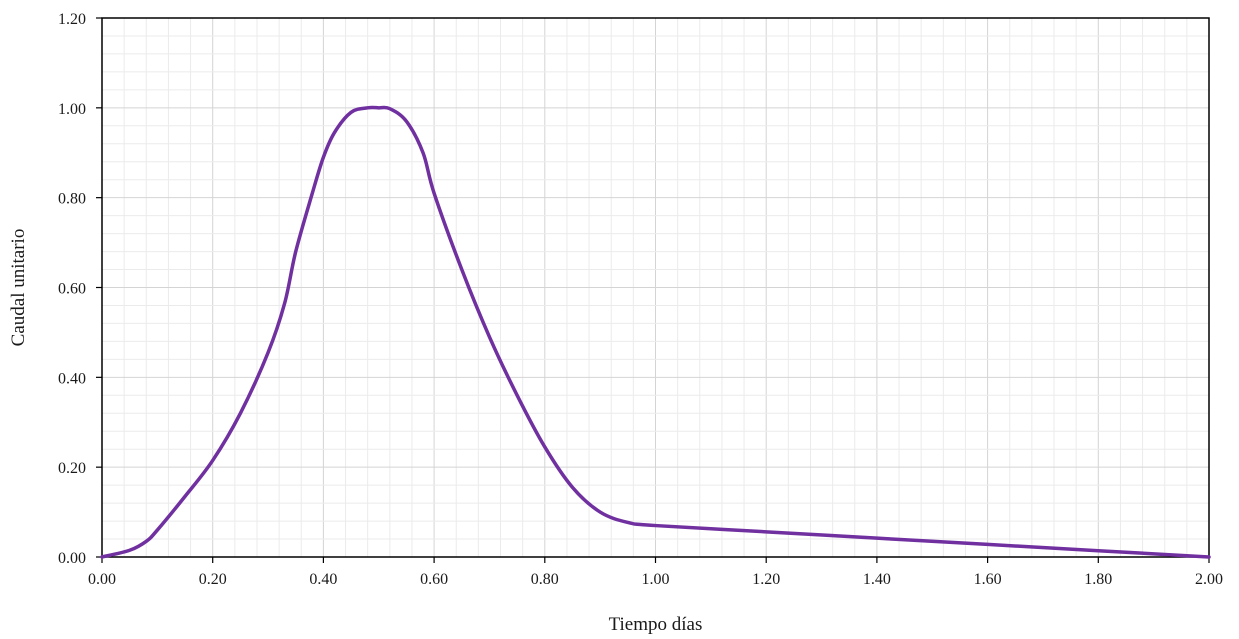  Describe the element at coordinates (72, 468) in the screenshot. I see `y-tick-label: 0.20` at that location.